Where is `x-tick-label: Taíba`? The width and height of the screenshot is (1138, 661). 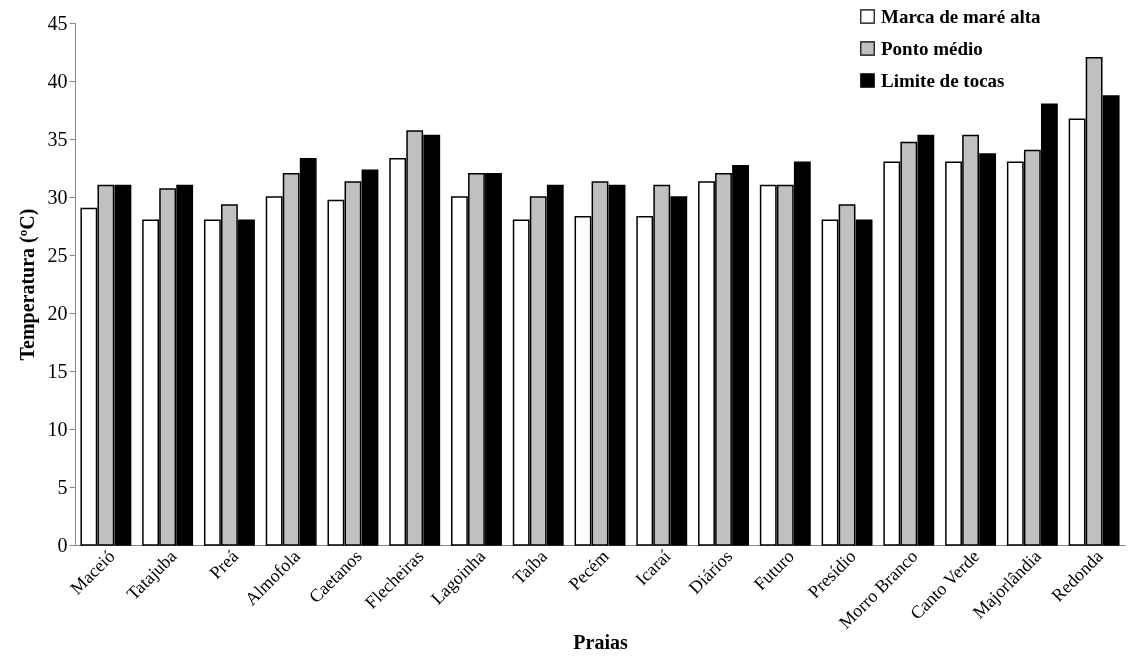
x-tick-label: Taíba is located at coordinates (529, 567).